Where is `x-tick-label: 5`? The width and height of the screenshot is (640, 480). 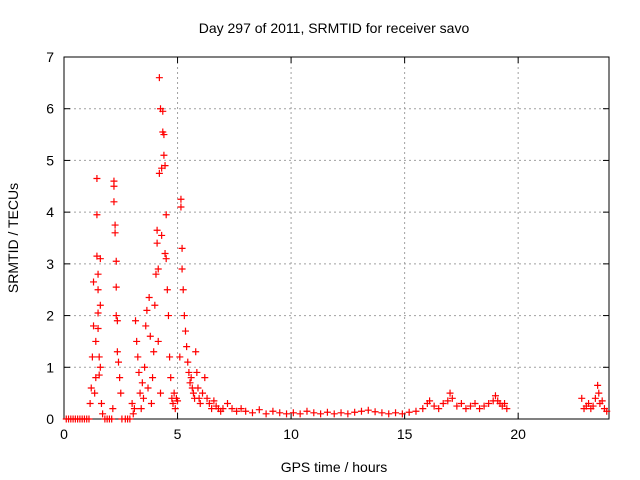
x-tick-label: 5 is located at coordinates (178, 434).